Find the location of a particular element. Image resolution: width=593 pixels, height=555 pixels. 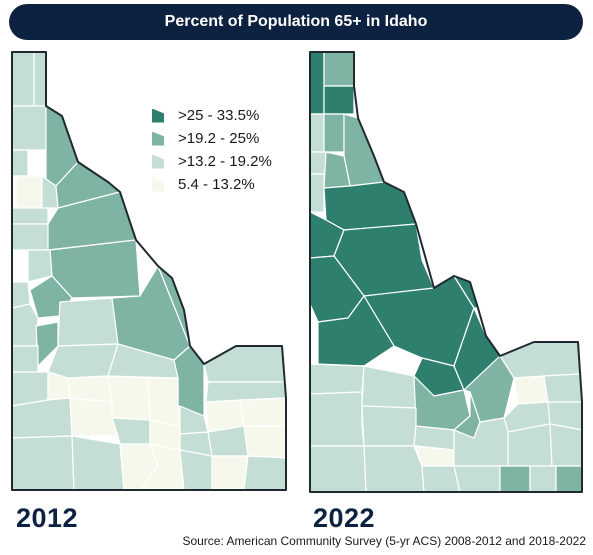

legend-label: >25 - 33.5% is located at coordinates (219, 115).